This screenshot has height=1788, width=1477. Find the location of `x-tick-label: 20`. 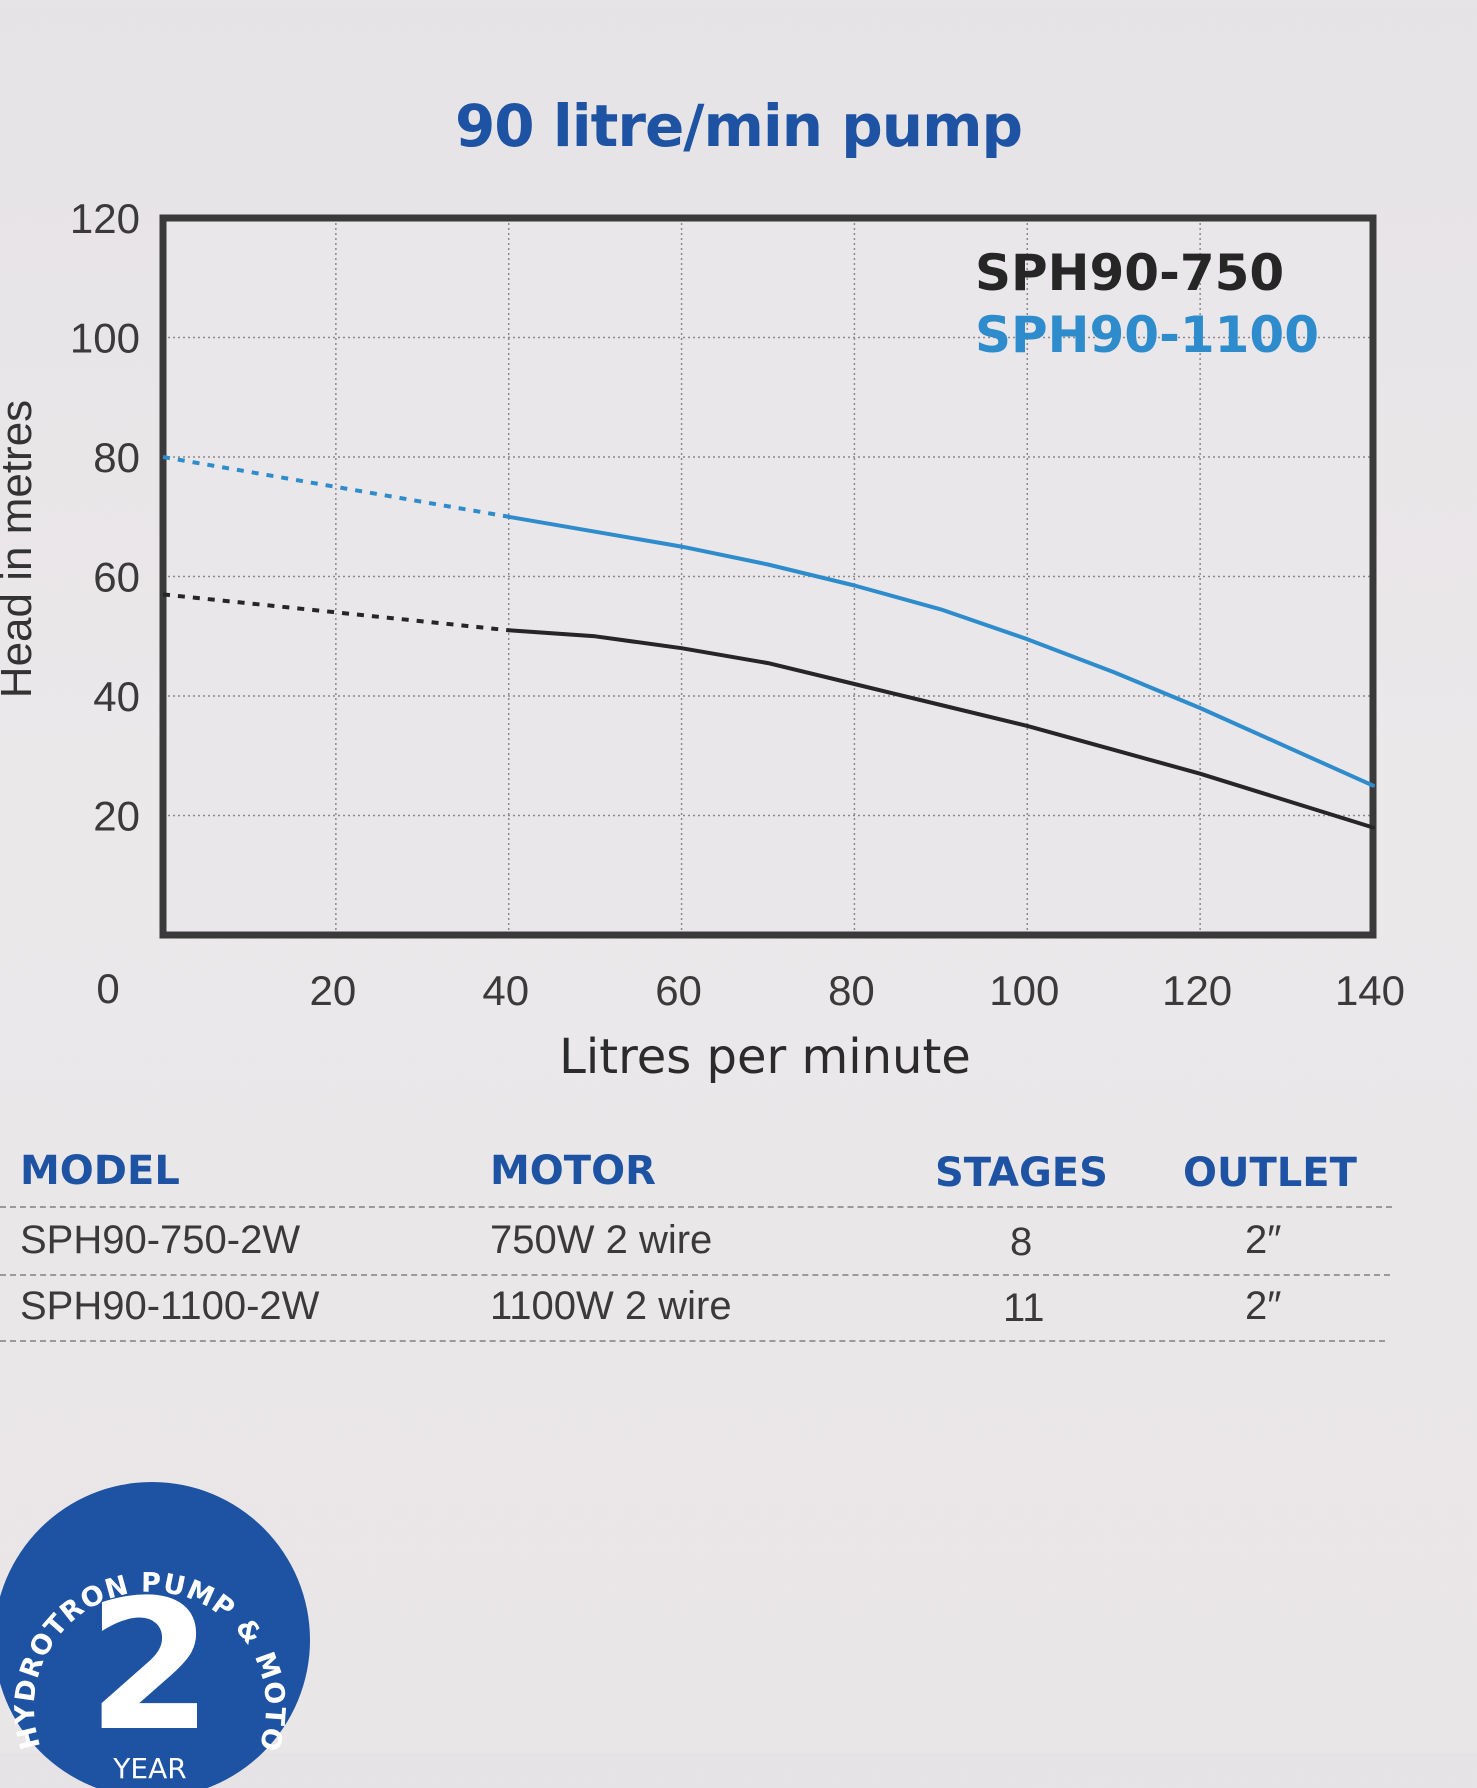

x-tick-label: 20 is located at coordinates (332, 990).